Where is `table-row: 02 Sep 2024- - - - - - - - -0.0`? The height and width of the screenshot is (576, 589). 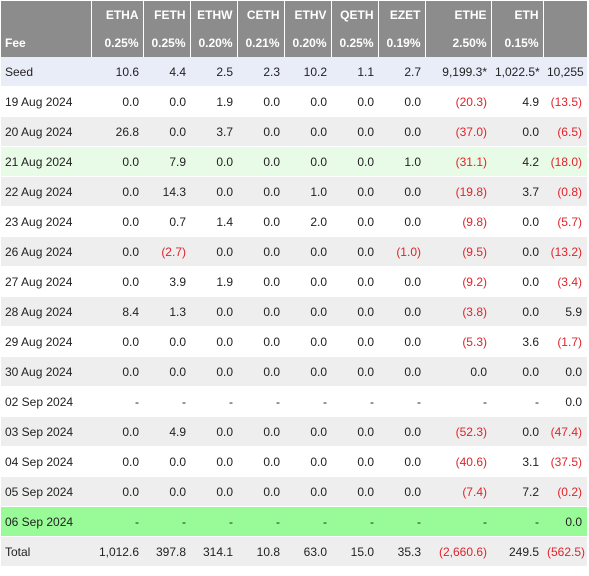
table-row: 02 Sep 2024- - - - - - - - -0.0 is located at coordinates (294, 401).